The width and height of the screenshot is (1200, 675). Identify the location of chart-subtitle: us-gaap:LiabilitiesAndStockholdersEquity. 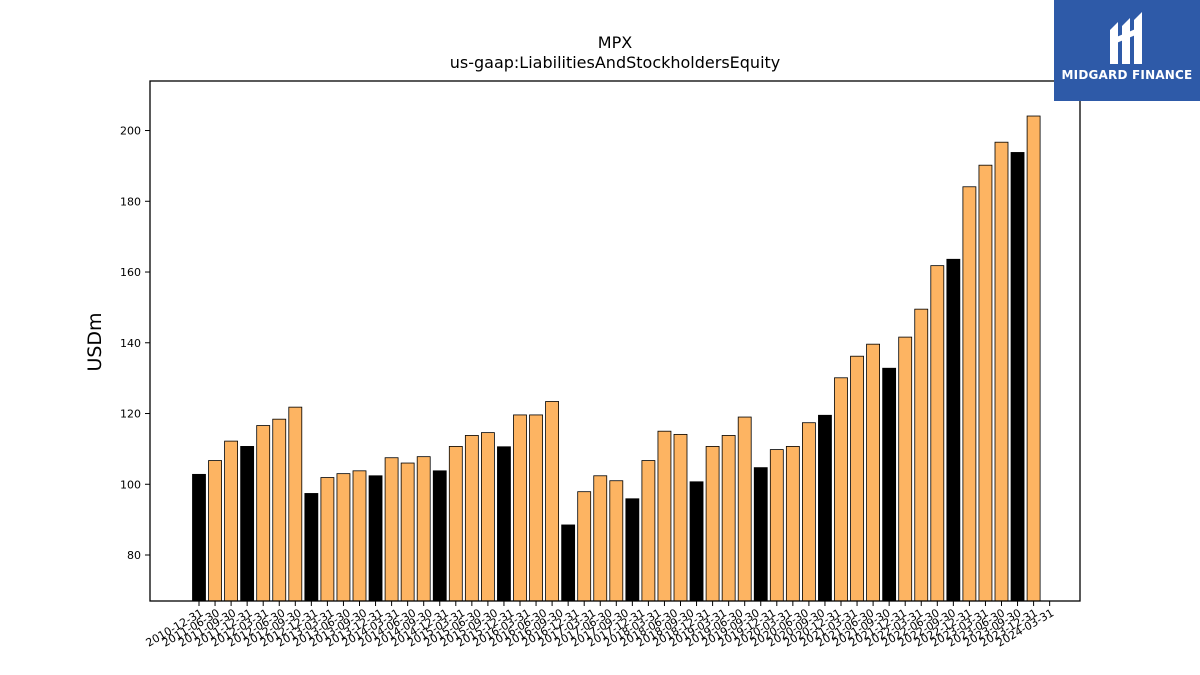
(615, 62).